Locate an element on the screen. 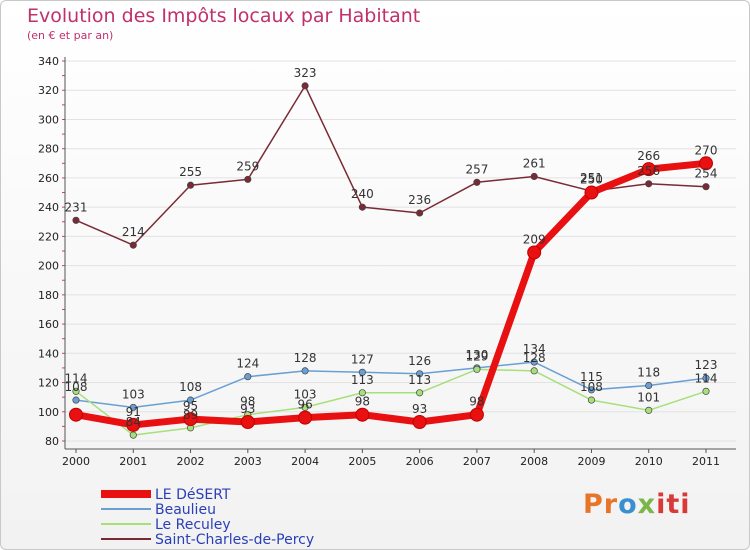  x-tick-label: 2008 is located at coordinates (534, 461).